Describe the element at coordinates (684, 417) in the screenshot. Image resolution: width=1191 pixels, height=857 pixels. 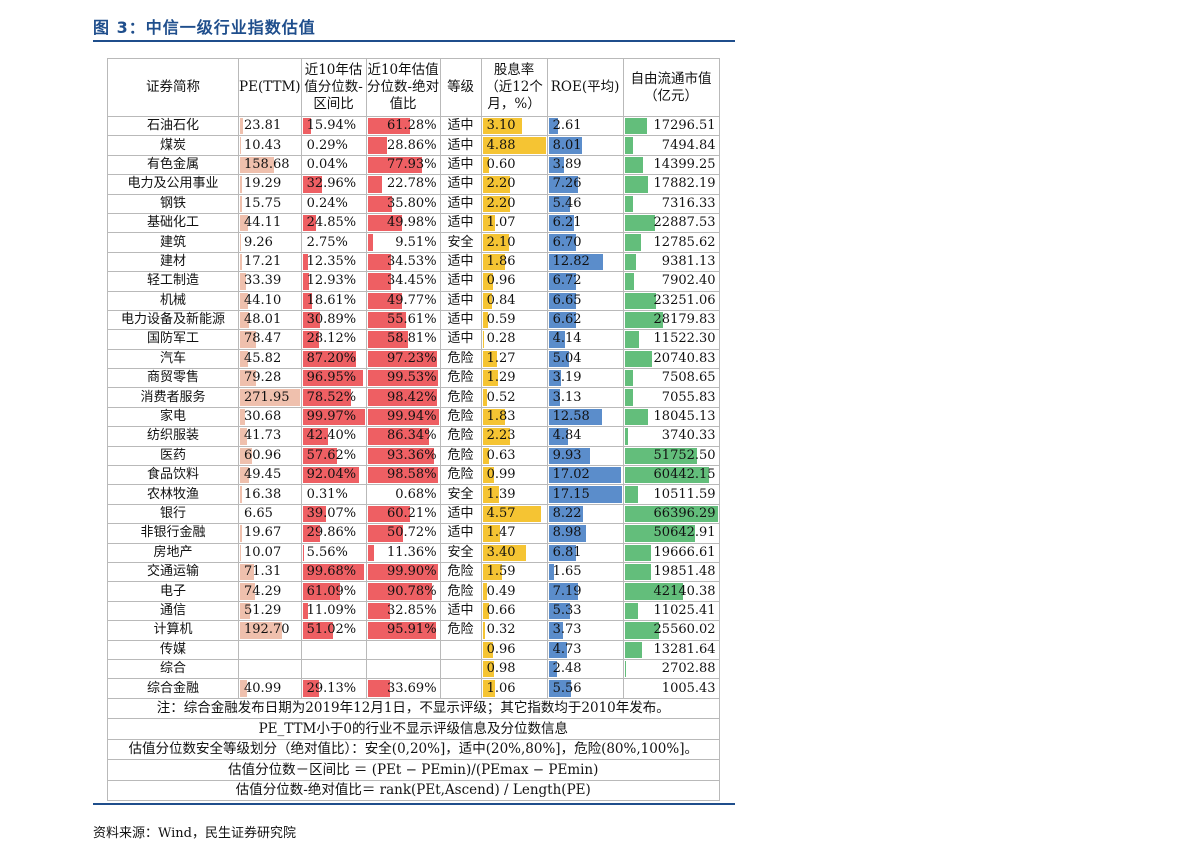
I see `mcap-cell-value: 18045.13` at that location.